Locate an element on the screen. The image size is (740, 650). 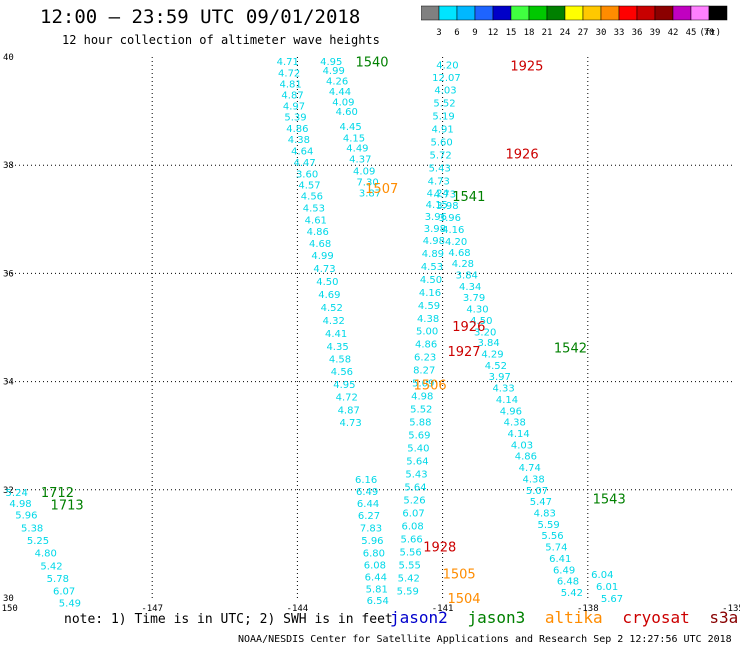
wave-height-label: 4.83 is located at coordinates (545, 514).